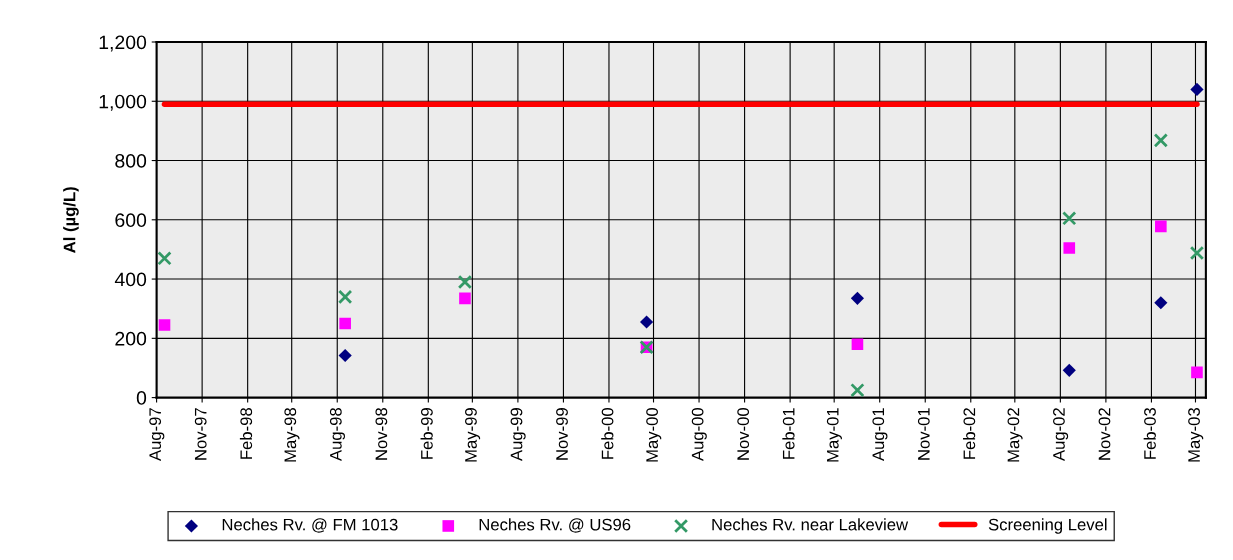 The image size is (1233, 560). I want to click on x-tick-label: May-02, so click(1015, 435).